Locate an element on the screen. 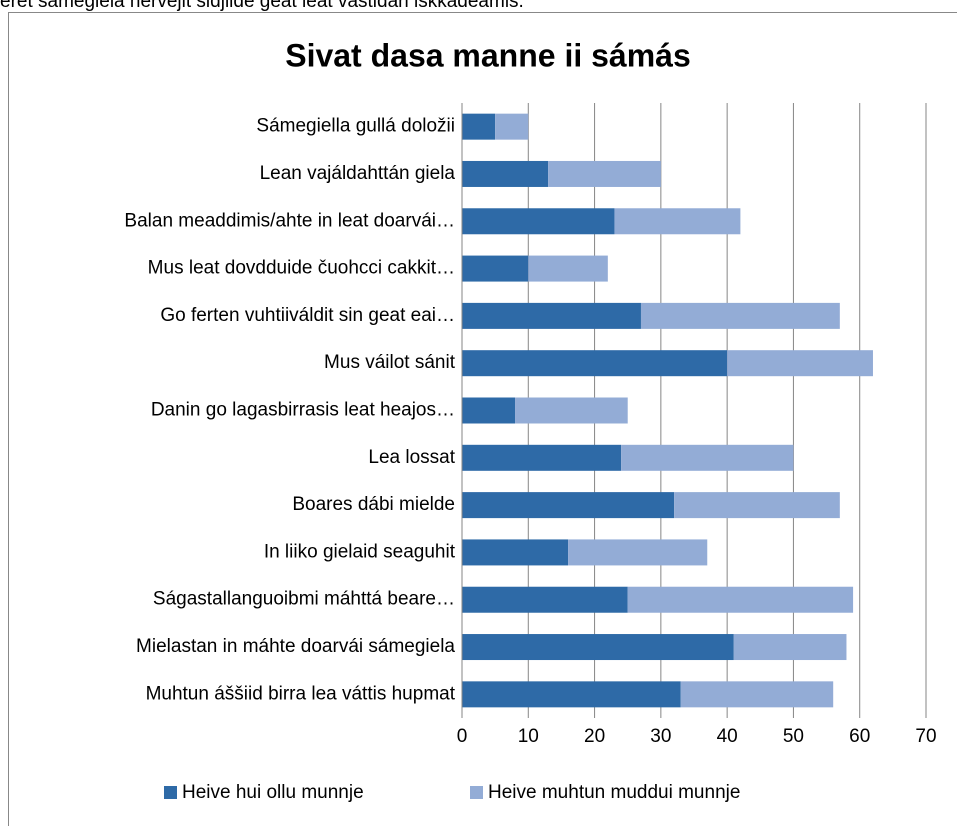 The width and height of the screenshot is (957, 826). x-tick-label: 70 is located at coordinates (925, 736).